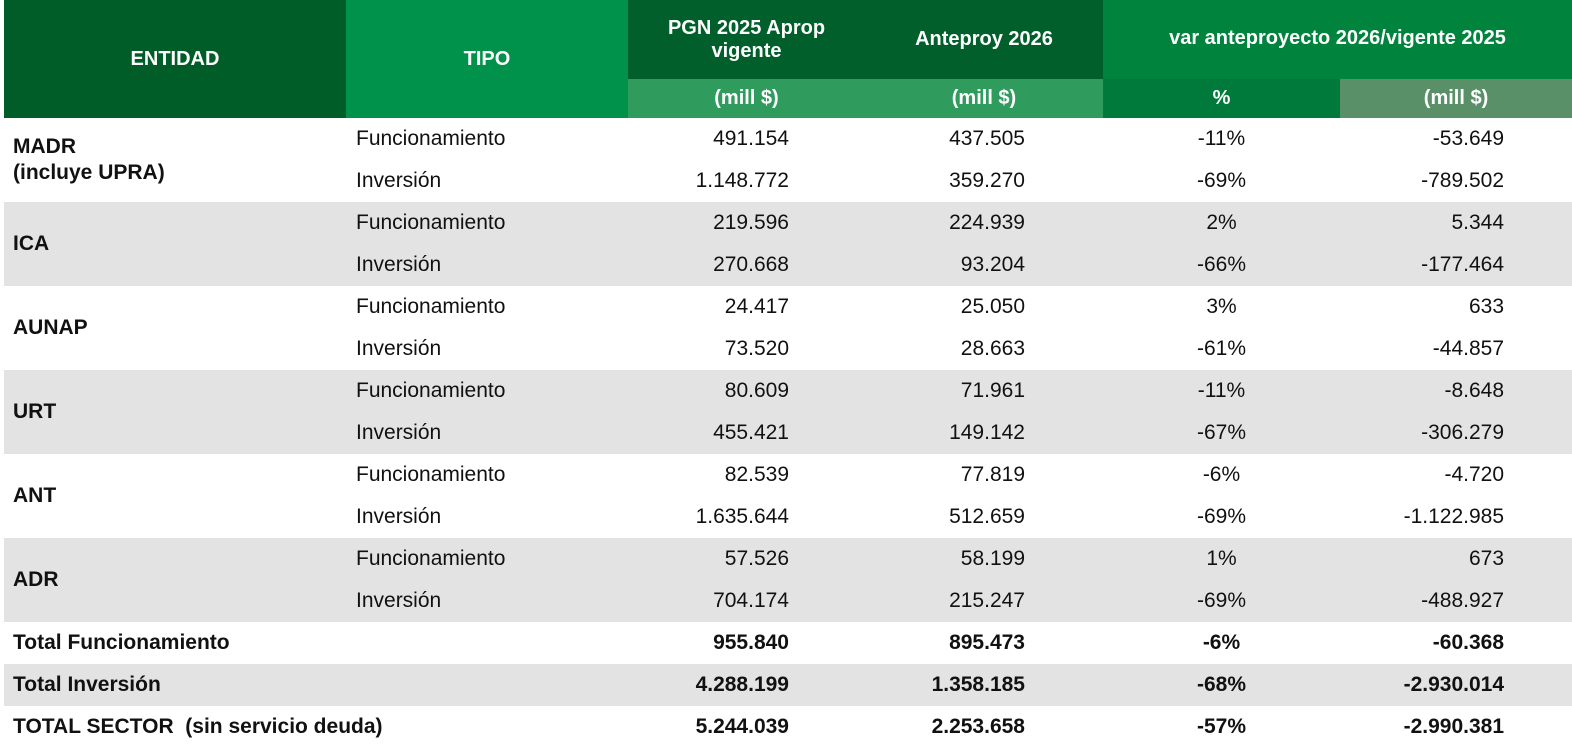 The image size is (1572, 756). I want to click on total-label: Total Funcionamiento, so click(121, 642).